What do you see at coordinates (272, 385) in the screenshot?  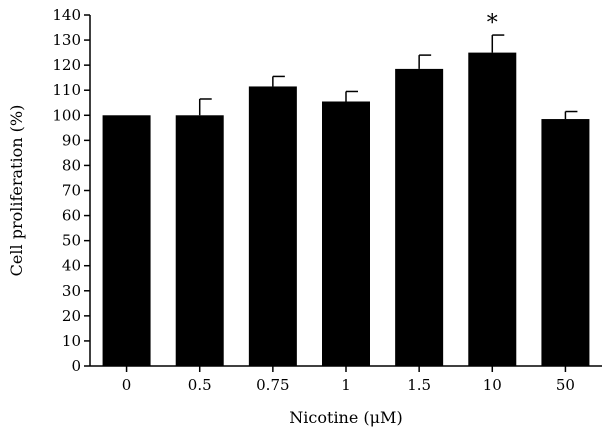 I see `x-tick-label: 0.75` at bounding box center [272, 385].